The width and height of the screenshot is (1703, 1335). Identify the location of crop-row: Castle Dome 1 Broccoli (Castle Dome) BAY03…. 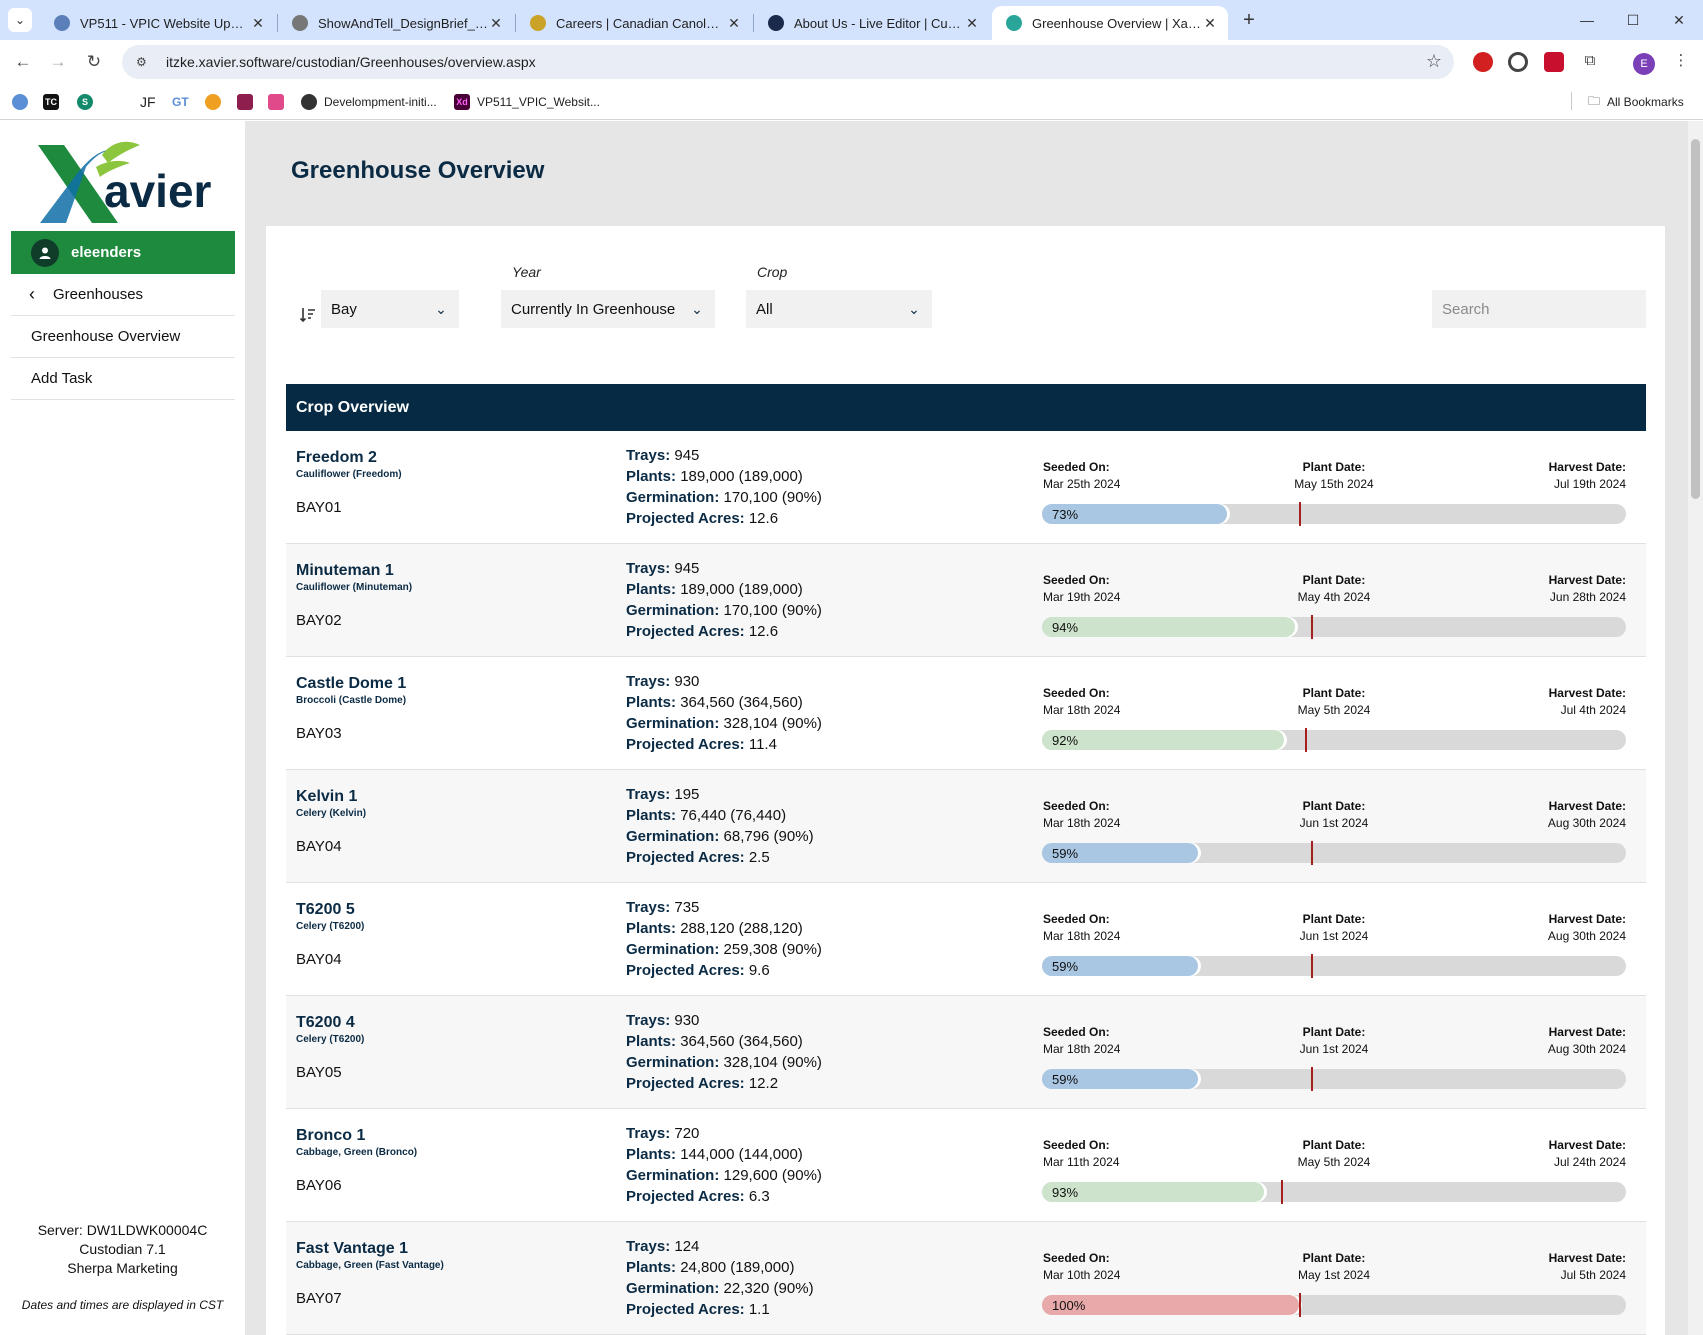
(966, 713).